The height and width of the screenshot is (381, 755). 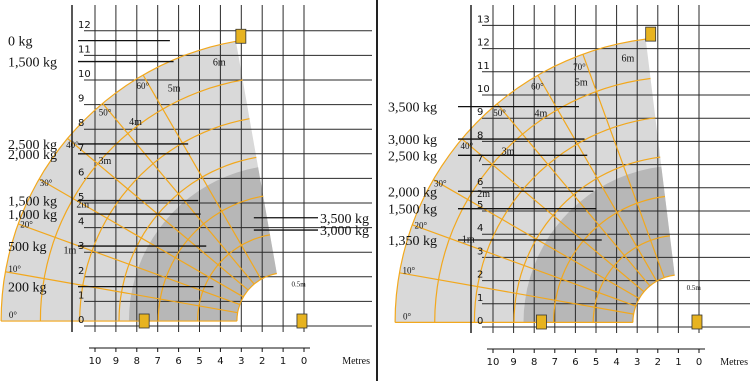 What do you see at coordinates (174, 88) in the screenshot?
I see `extension-label: 5m` at bounding box center [174, 88].